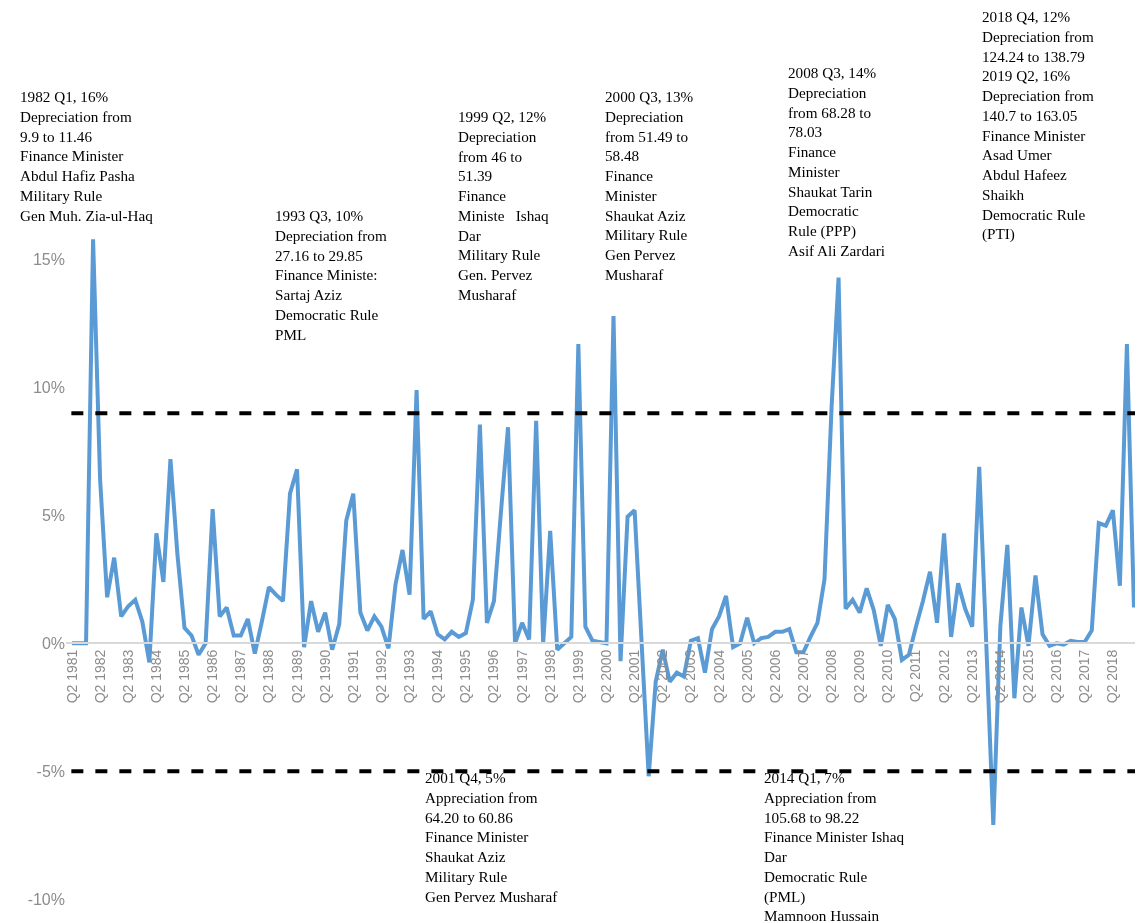  I want to click on y-tick-label: 15%, so click(48, 260).